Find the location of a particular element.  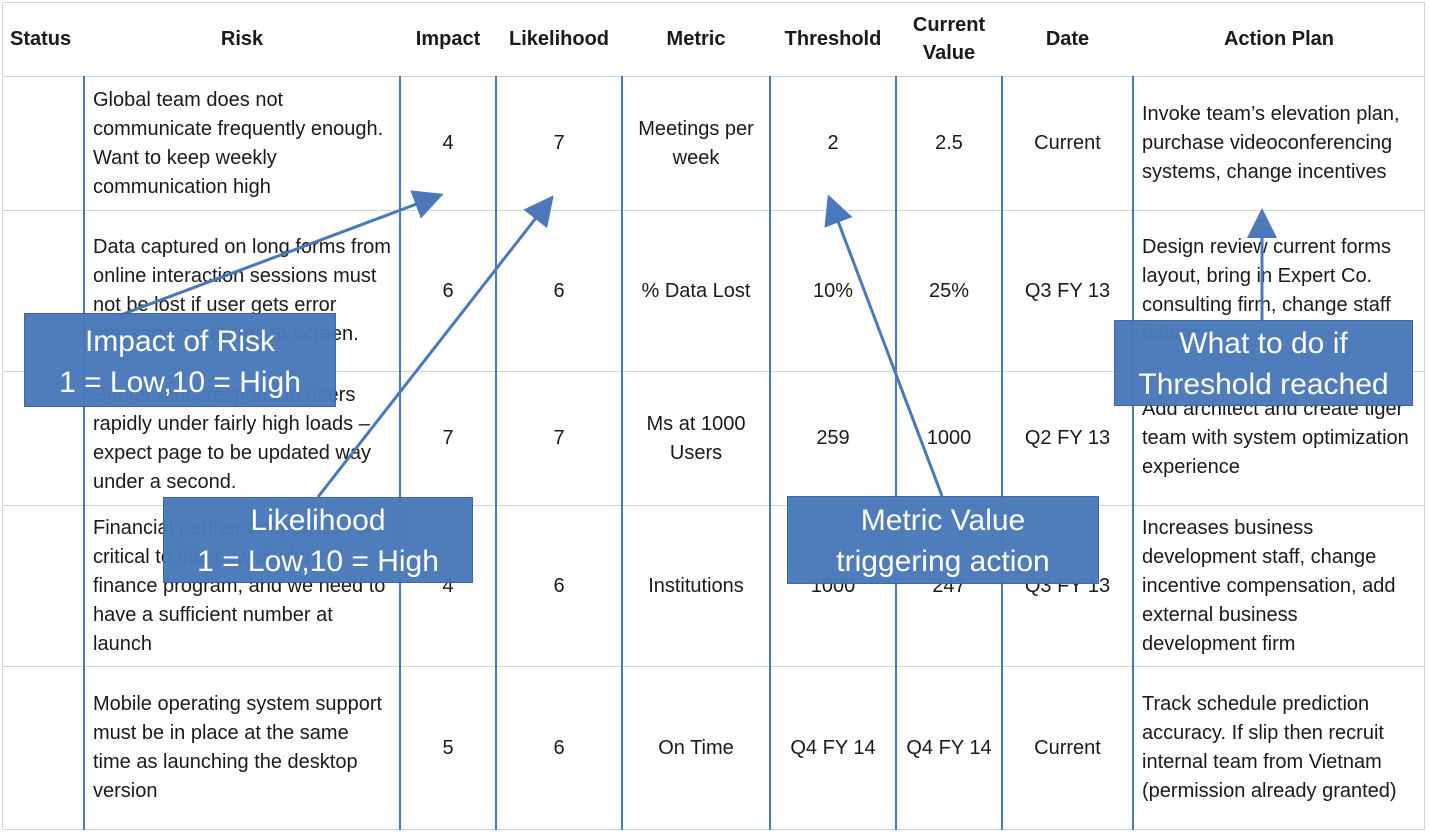

metric-callout-line2: triggering action is located at coordinates (943, 561).